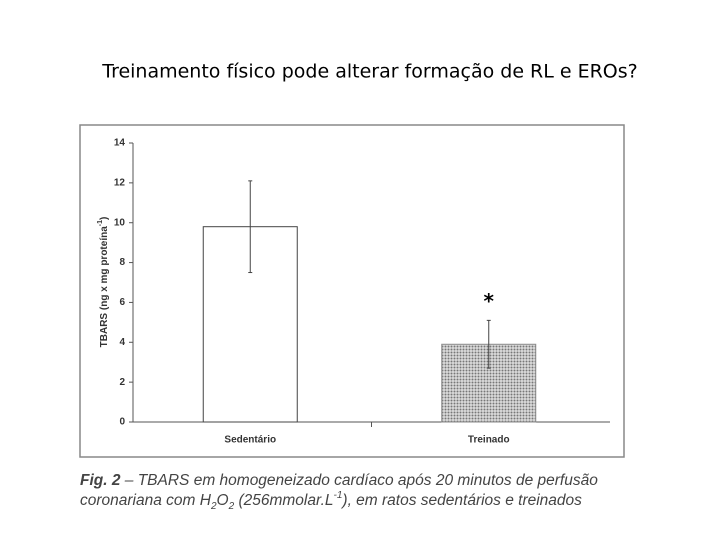 The width and height of the screenshot is (720, 540). I want to click on y-tick-label: 0, so click(122, 422).